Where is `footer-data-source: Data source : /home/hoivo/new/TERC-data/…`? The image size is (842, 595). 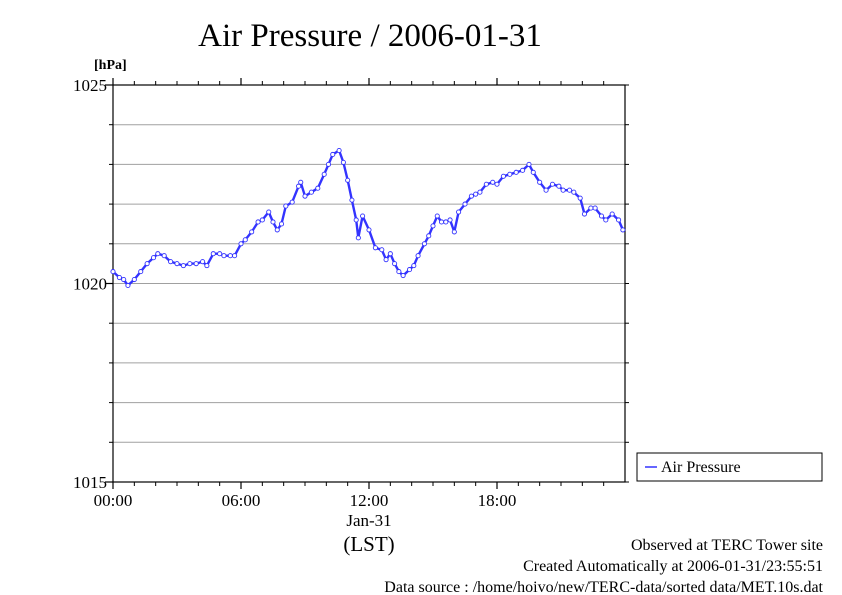
footer-data-source: Data source : /home/hoivo/new/TERC-data/… is located at coordinates (603, 587).